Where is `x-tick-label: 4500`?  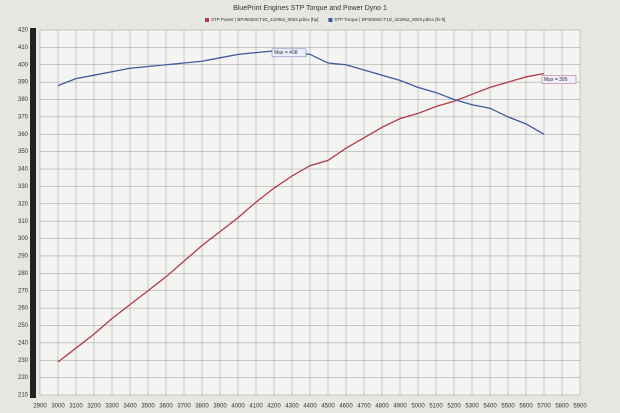 x-tick-label: 4500 is located at coordinates (328, 407).